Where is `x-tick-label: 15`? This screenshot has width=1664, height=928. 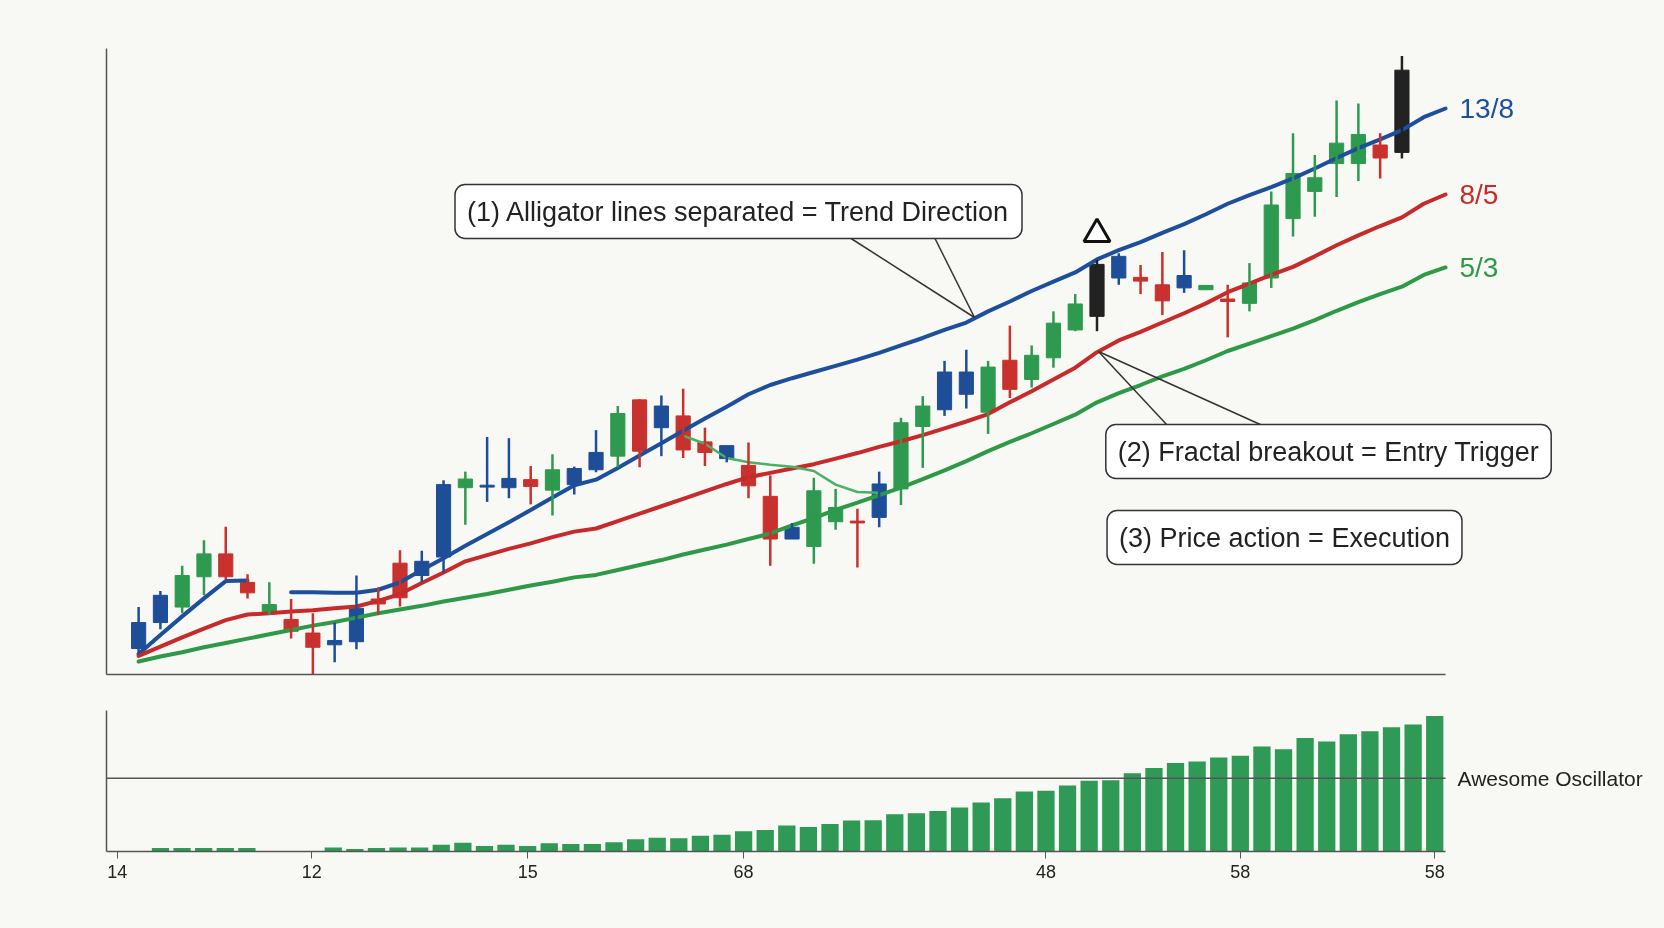
x-tick-label: 15 is located at coordinates (527, 871).